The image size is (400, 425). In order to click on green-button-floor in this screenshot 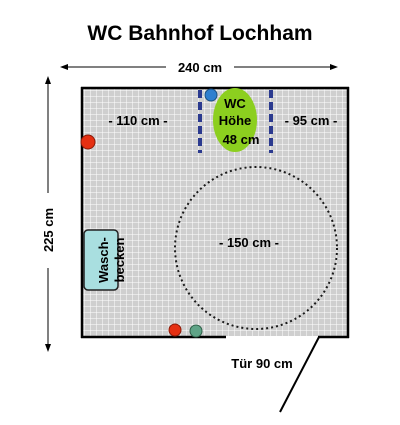, I will do `click(196, 331)`.